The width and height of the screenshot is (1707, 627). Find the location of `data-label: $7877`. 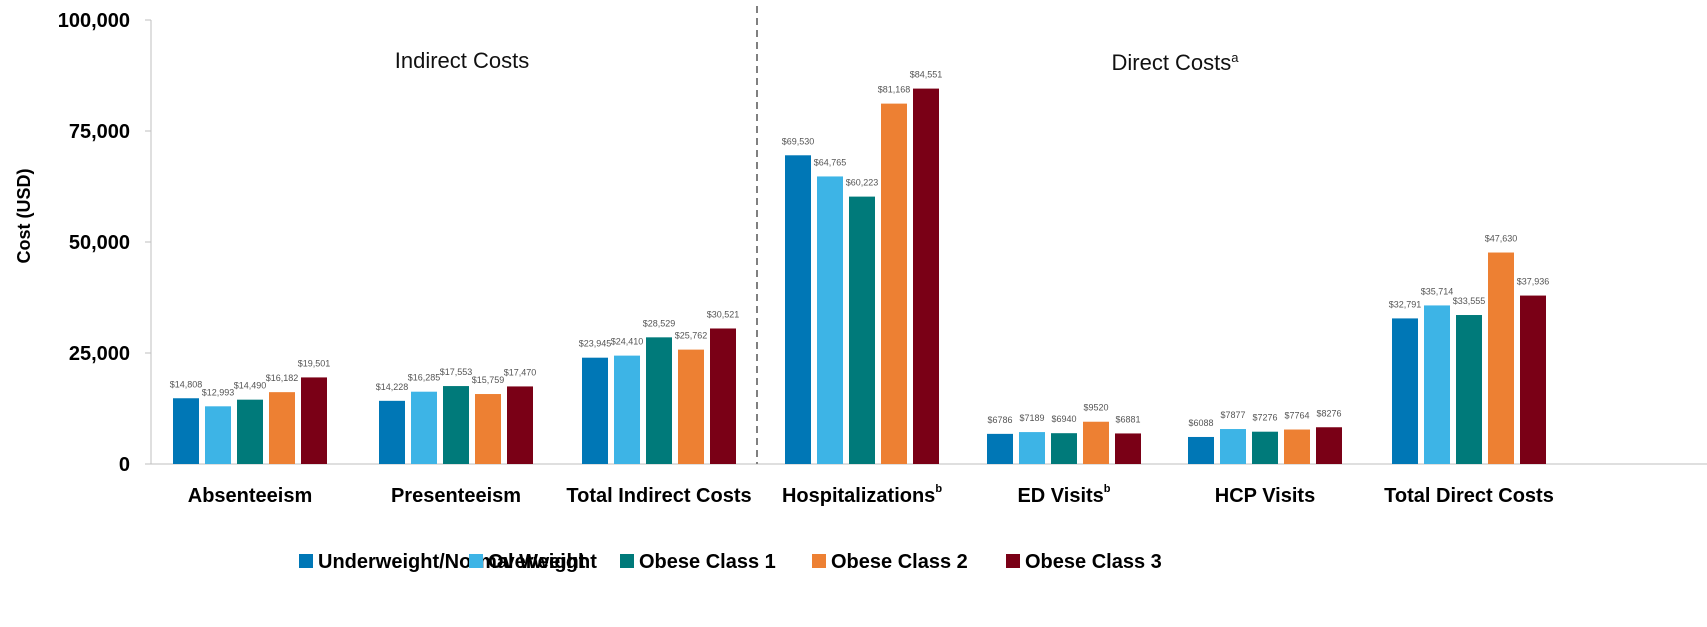

data-label: $7877 is located at coordinates (1232, 415).